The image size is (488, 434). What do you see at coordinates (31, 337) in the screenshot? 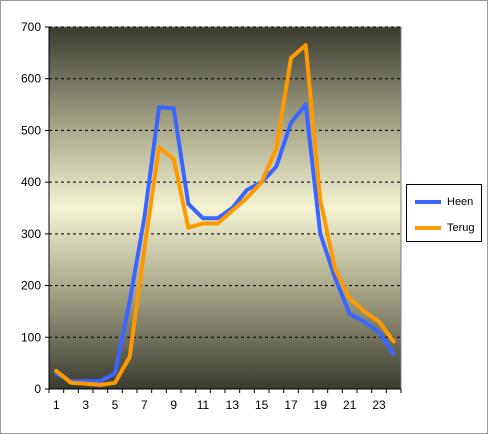
I see `y-tick-label-100: 100` at bounding box center [31, 337].